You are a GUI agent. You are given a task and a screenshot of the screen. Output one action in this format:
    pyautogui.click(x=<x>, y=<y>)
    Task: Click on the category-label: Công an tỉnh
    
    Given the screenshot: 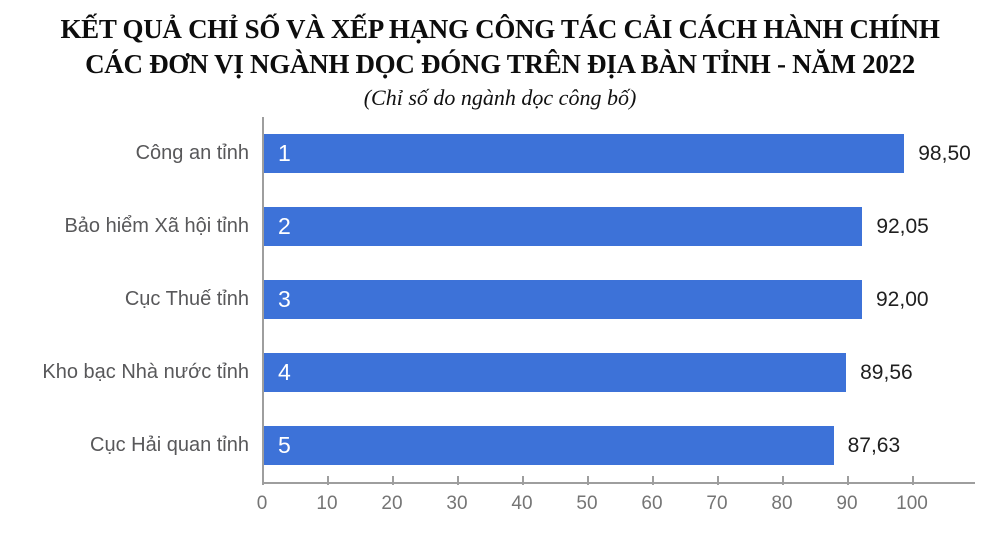 What is the action you would take?
    pyautogui.click(x=192, y=153)
    